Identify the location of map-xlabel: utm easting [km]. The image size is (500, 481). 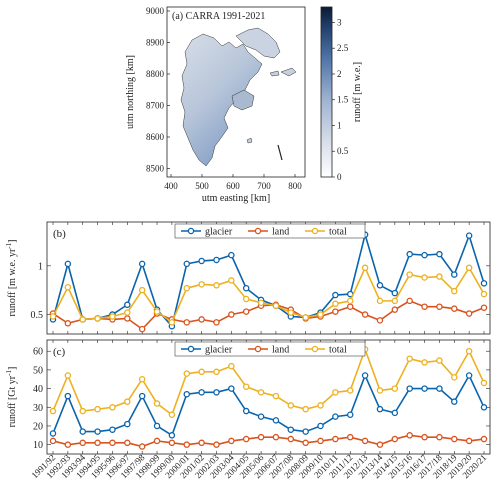
(236, 198).